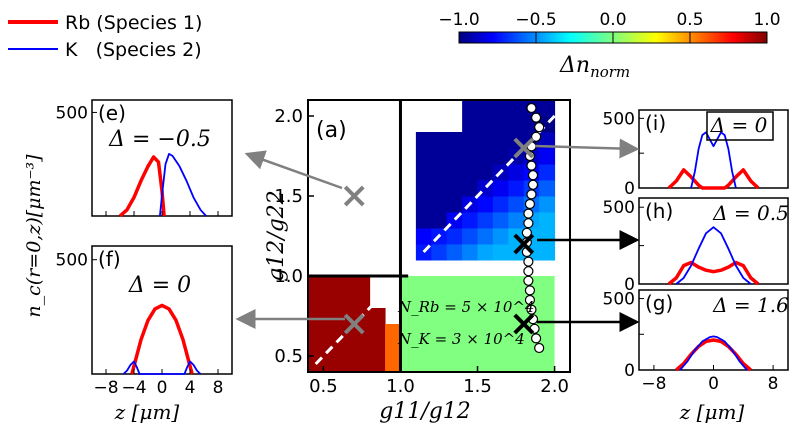  I want to click on density-panel-g: 0 500 −8 0 8 (g) Δ = 1.6, so click(696, 341).